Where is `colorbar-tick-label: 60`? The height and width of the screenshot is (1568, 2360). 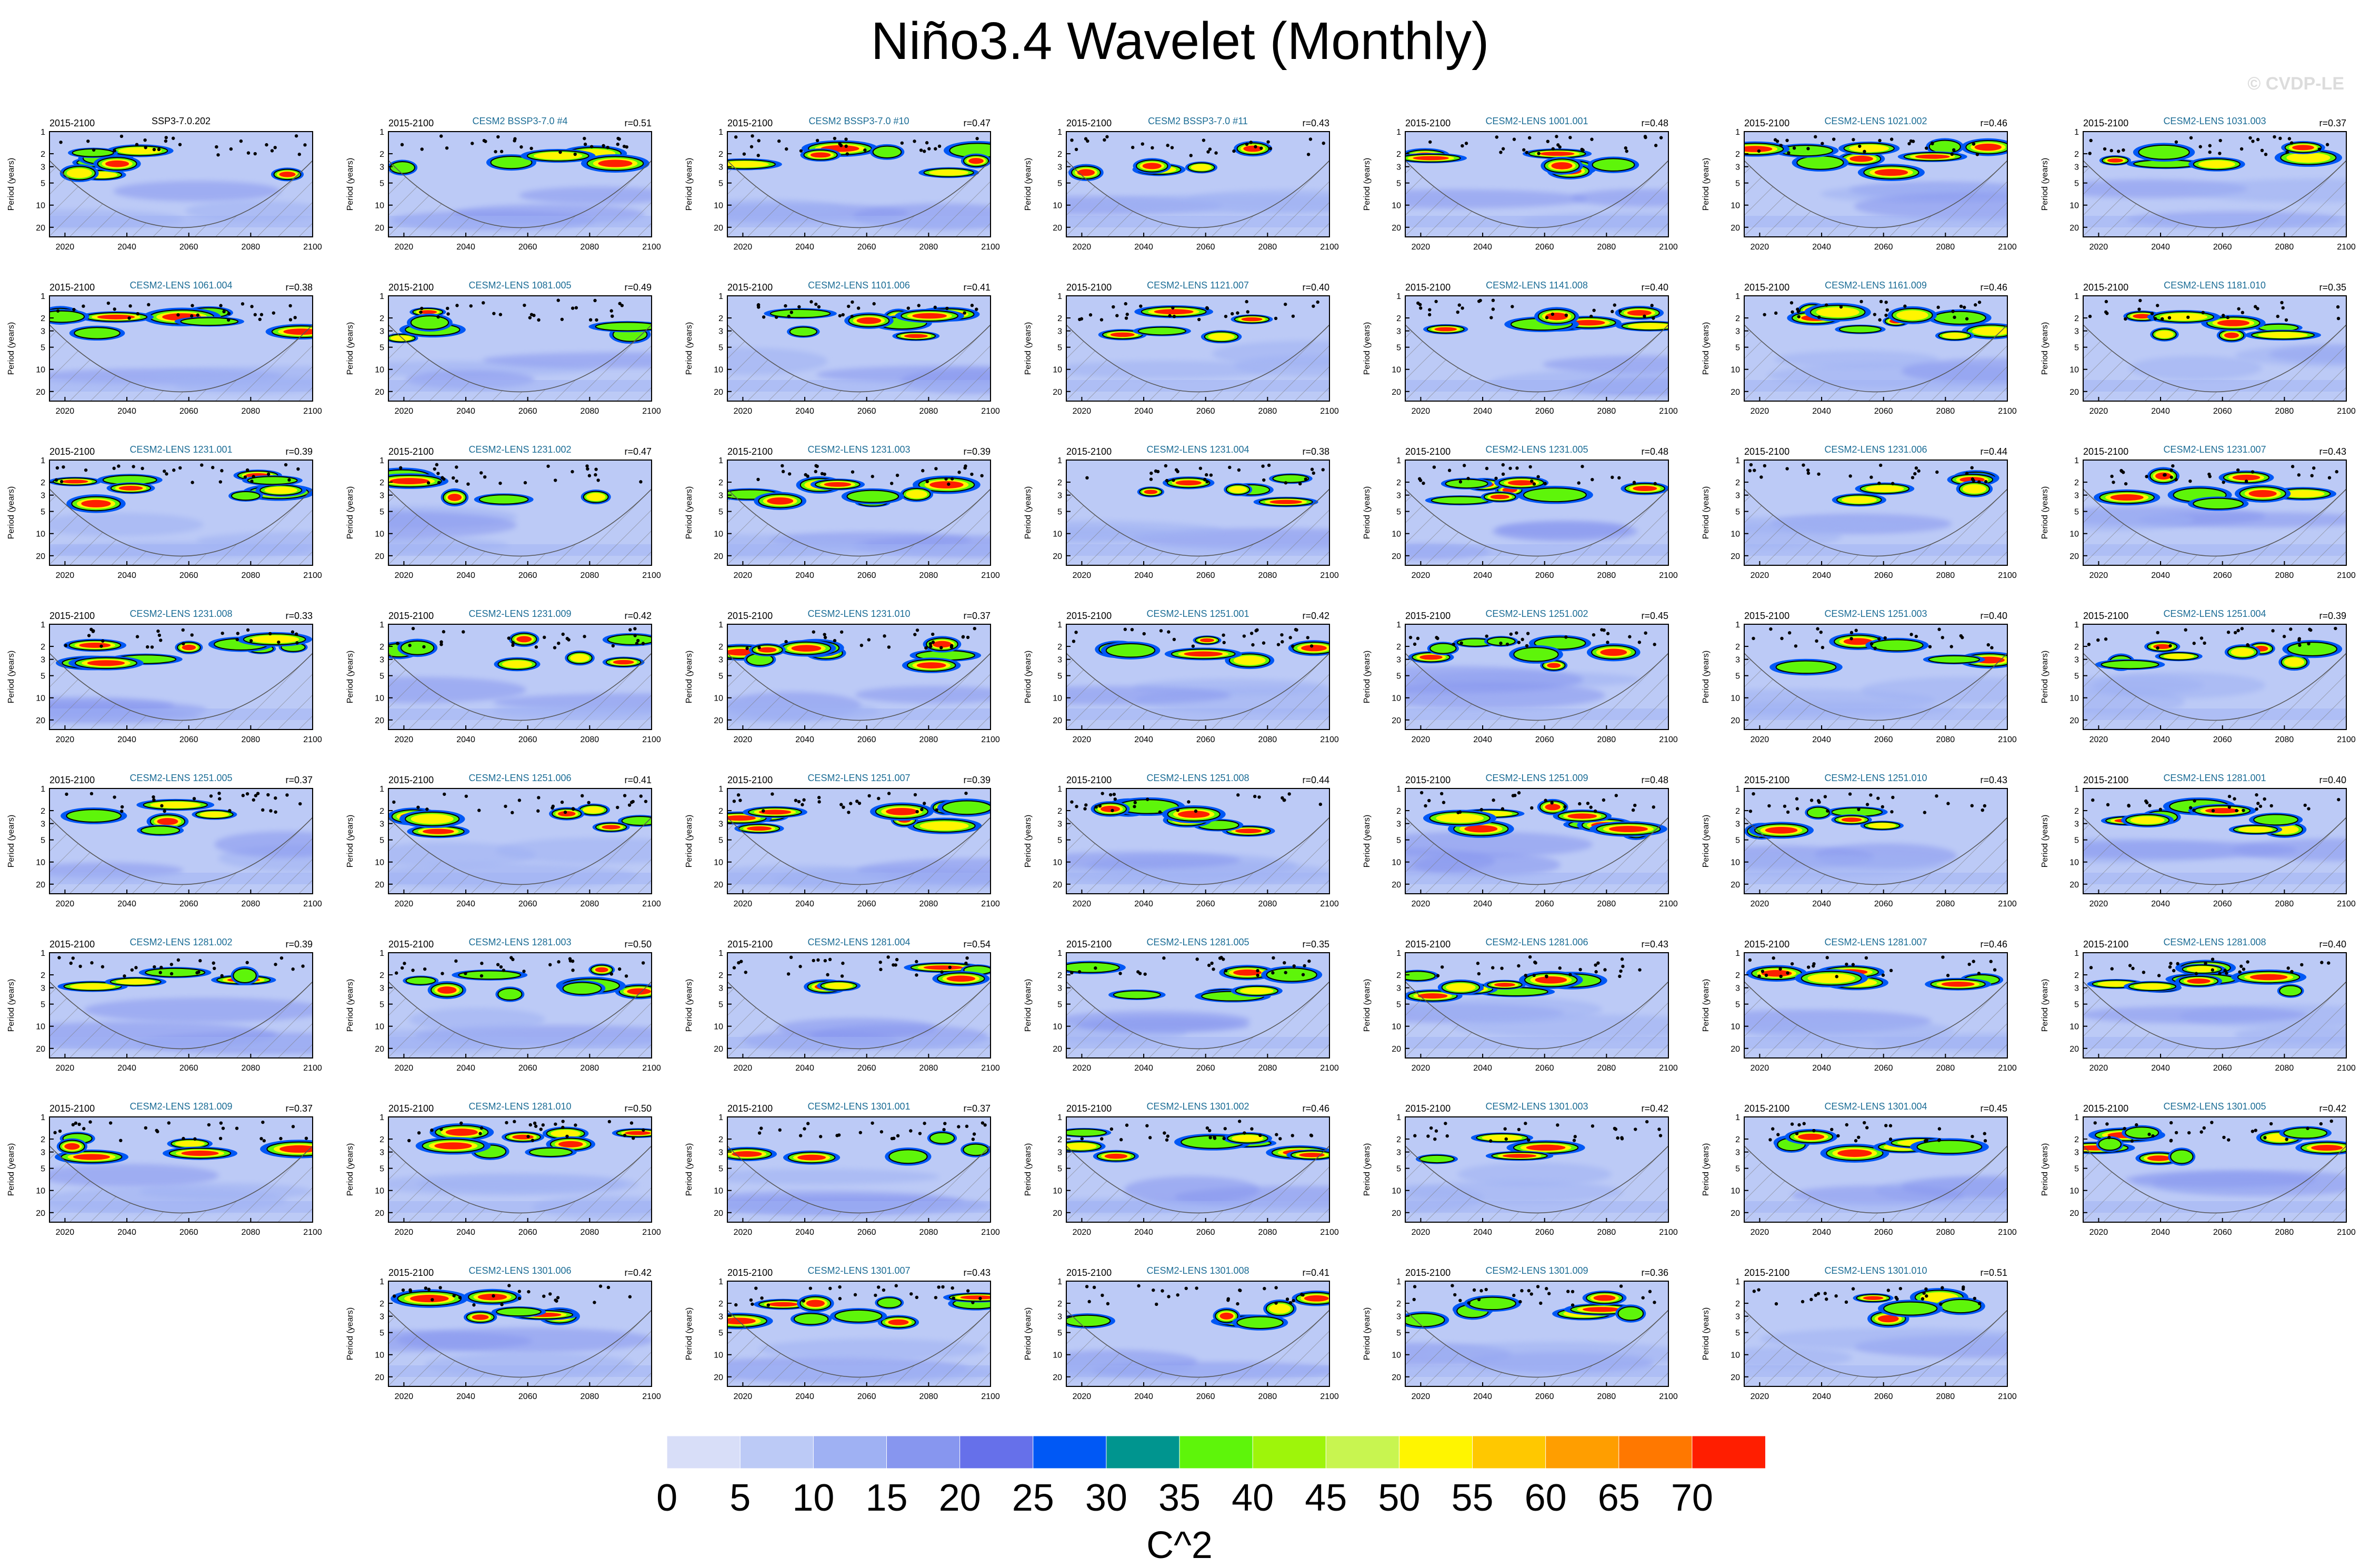
colorbar-tick-label: 60 is located at coordinates (1546, 1498).